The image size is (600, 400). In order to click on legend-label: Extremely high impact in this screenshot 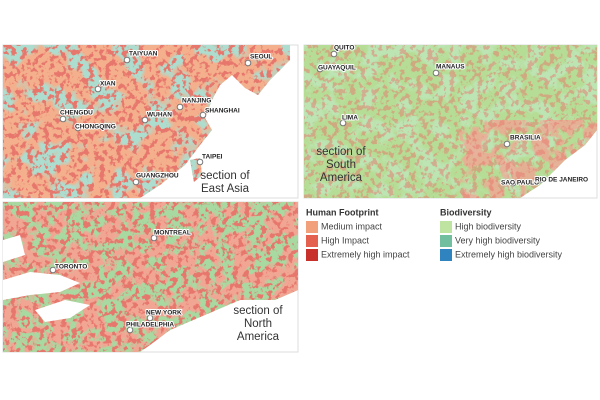, I will do `click(365, 254)`.